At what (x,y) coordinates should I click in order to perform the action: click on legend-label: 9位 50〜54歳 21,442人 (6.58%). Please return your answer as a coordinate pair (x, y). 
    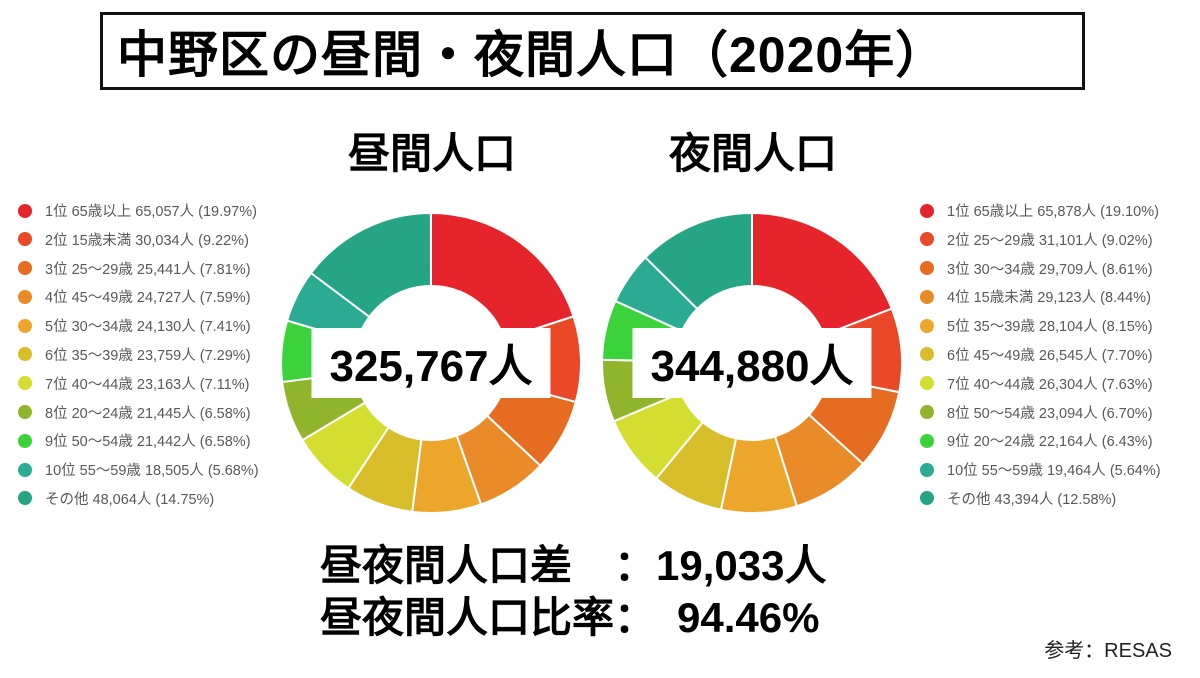
    Looking at the image, I should click on (148, 442).